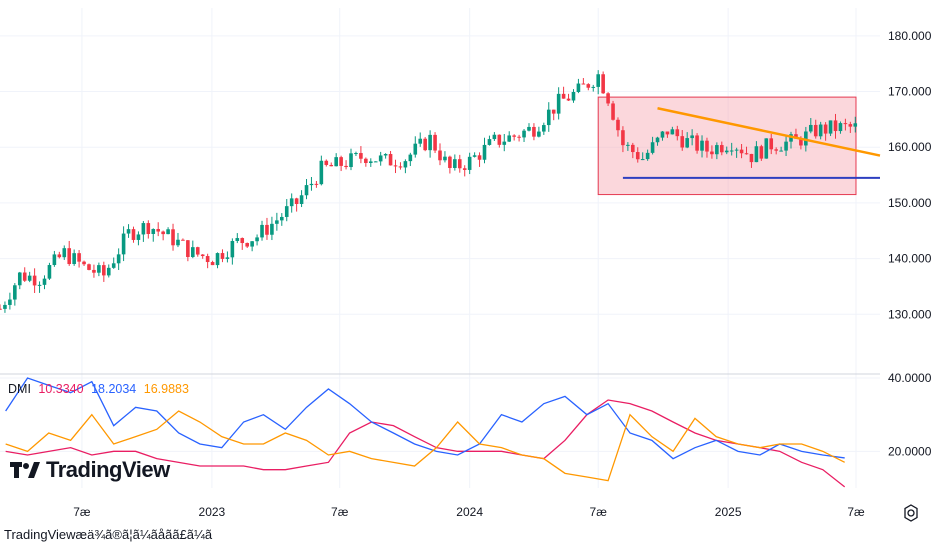 The image size is (934, 547). Describe the element at coordinates (911, 513) in the screenshot. I see `gear-icon` at that location.